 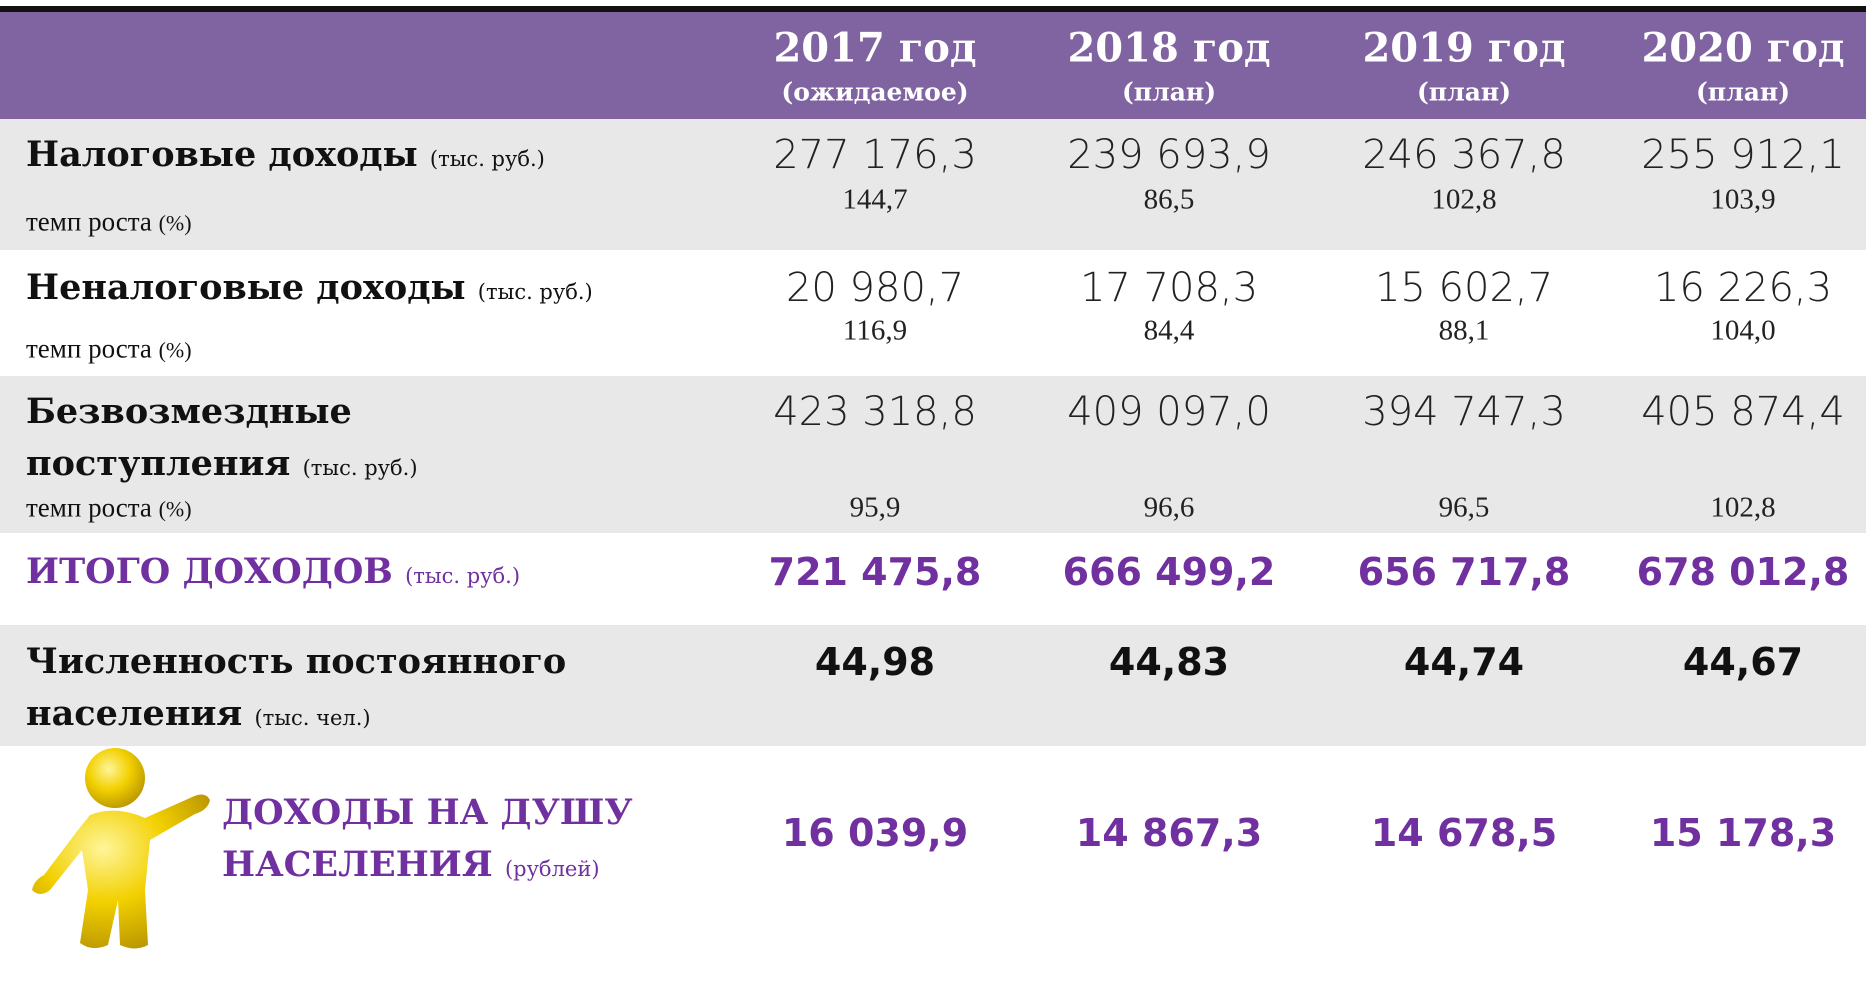 What do you see at coordinates (1464, 507) in the screenshot?
I see `growth-value: 96,5` at bounding box center [1464, 507].